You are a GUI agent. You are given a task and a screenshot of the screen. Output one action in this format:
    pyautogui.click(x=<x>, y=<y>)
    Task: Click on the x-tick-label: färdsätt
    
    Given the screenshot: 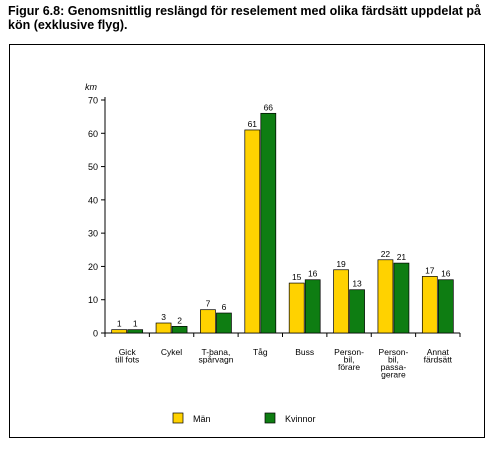 What is the action you would take?
    pyautogui.click(x=438, y=360)
    